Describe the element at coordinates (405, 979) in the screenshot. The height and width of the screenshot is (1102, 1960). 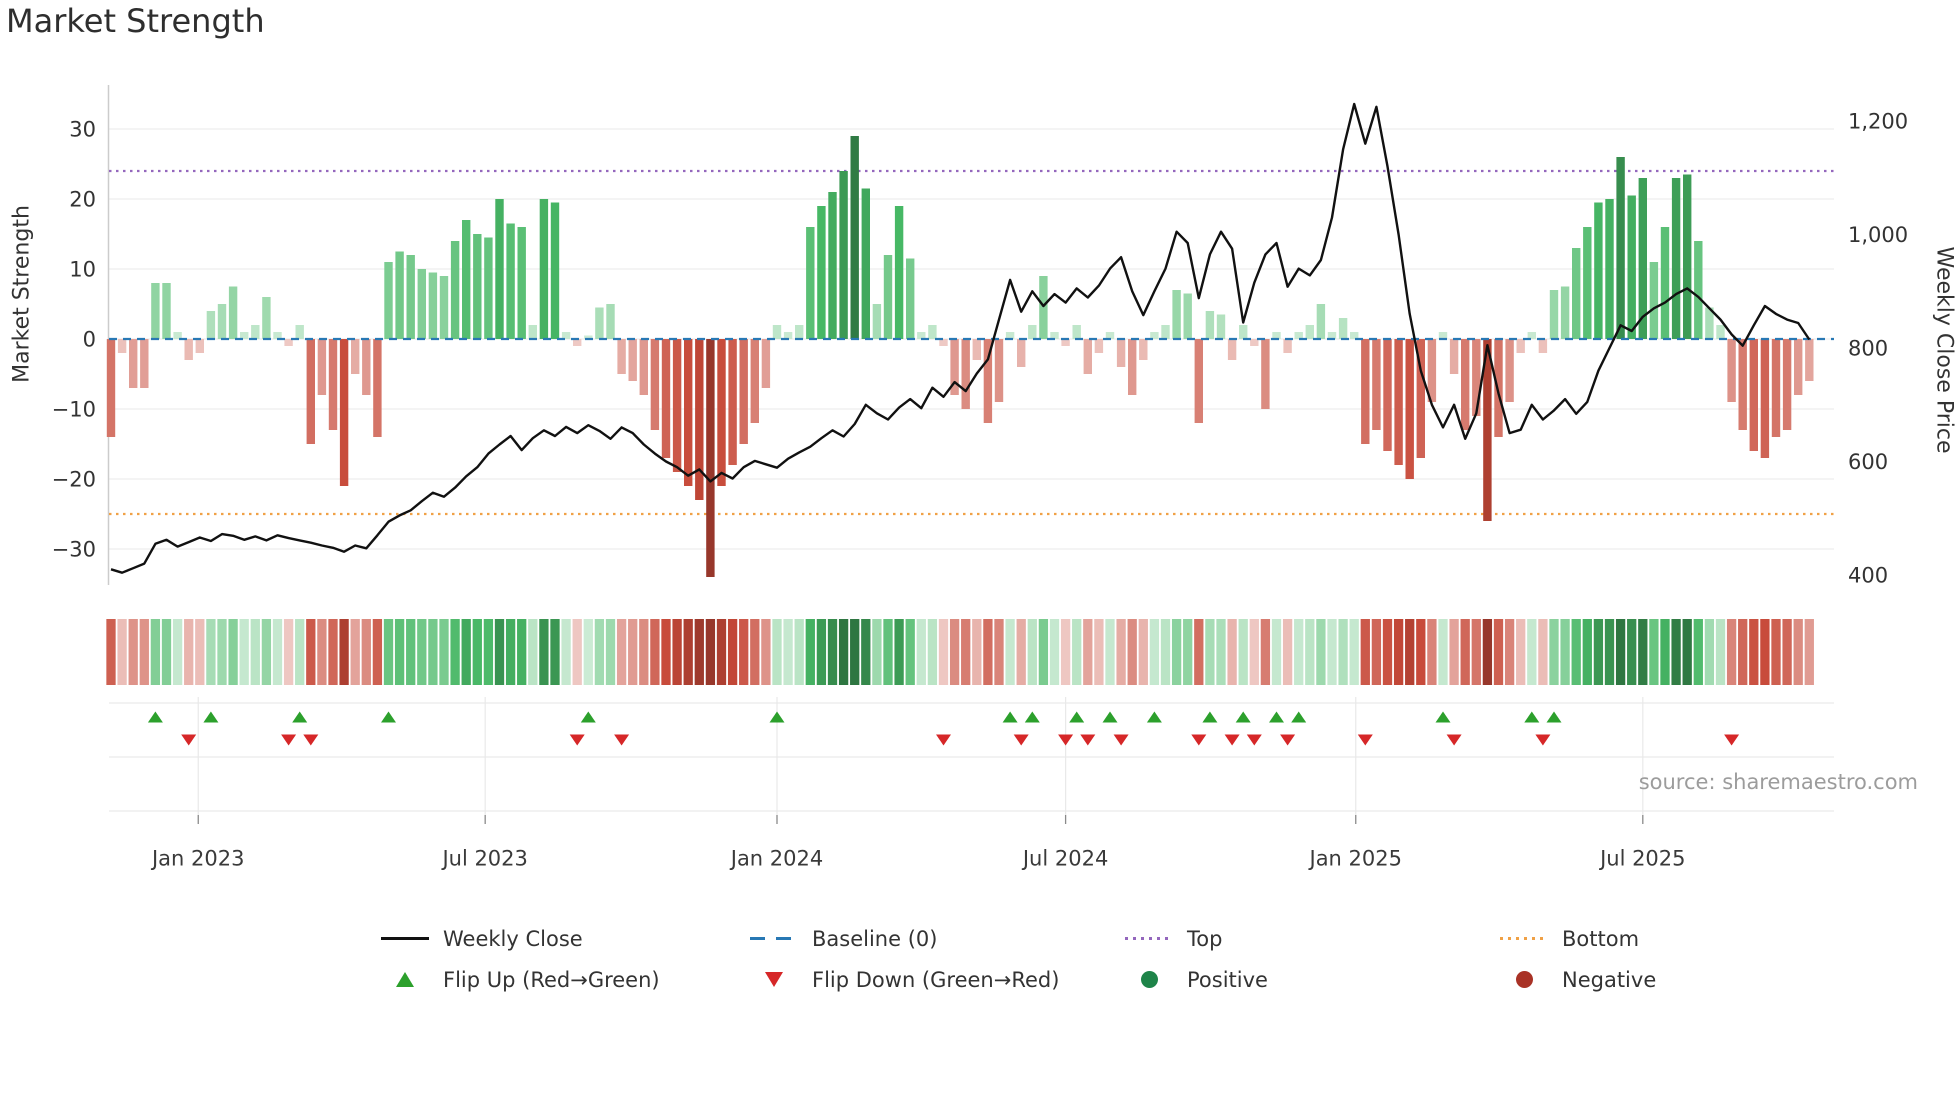
I see `flip-up-triangle-icon` at that location.